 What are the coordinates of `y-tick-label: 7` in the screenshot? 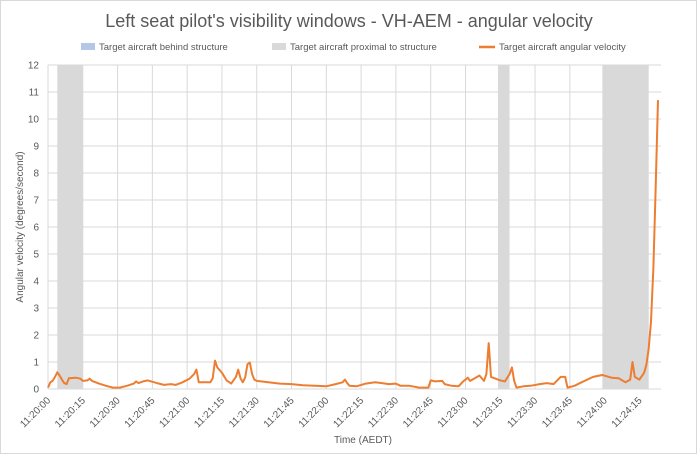 It's located at (36, 201).